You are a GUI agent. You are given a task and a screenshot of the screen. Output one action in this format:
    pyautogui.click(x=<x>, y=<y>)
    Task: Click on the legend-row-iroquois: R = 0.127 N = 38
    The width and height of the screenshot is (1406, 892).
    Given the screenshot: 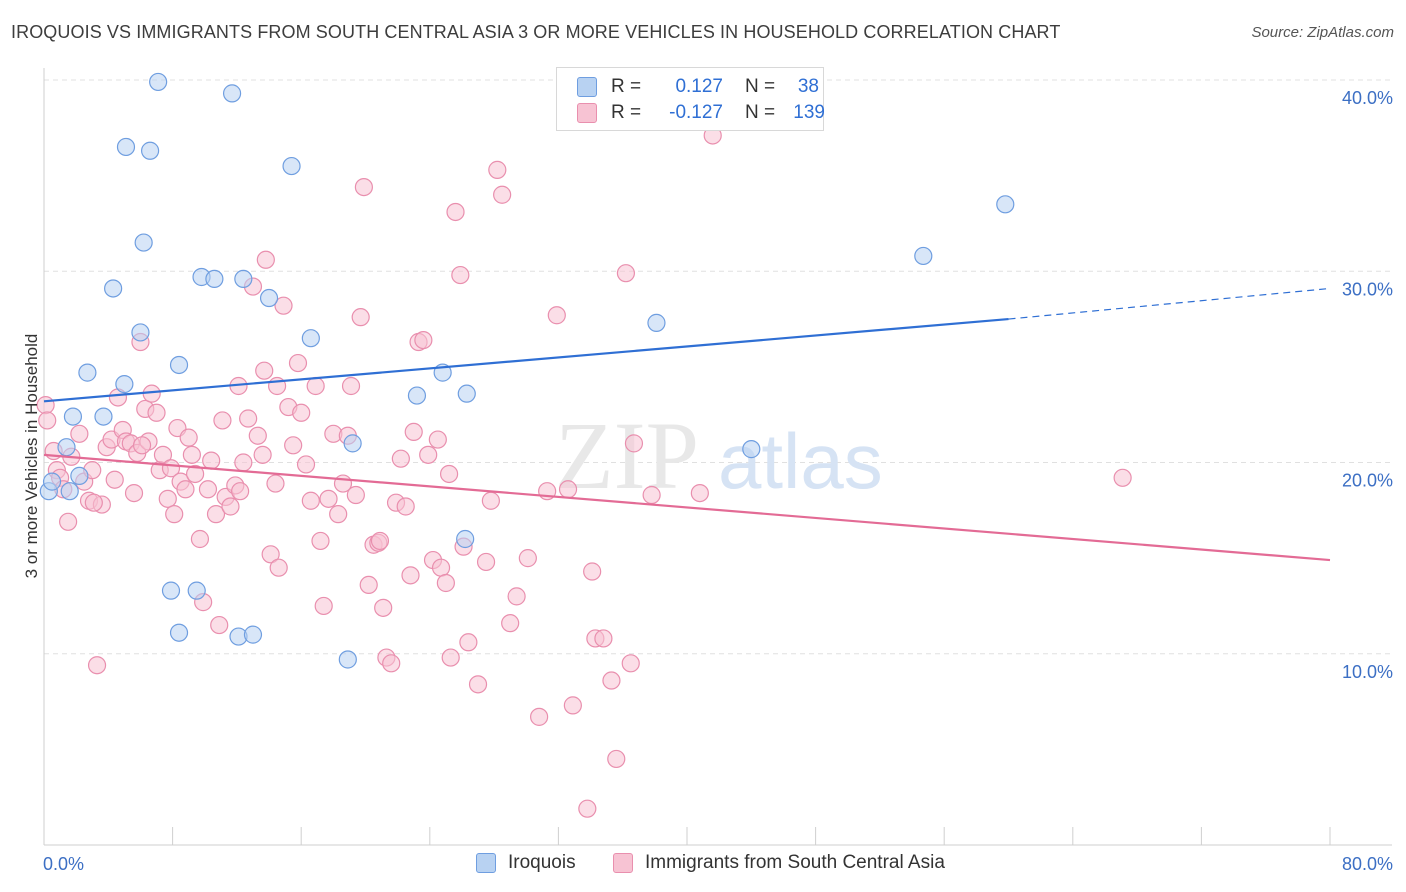 What is the action you would take?
    pyautogui.click(x=698, y=87)
    